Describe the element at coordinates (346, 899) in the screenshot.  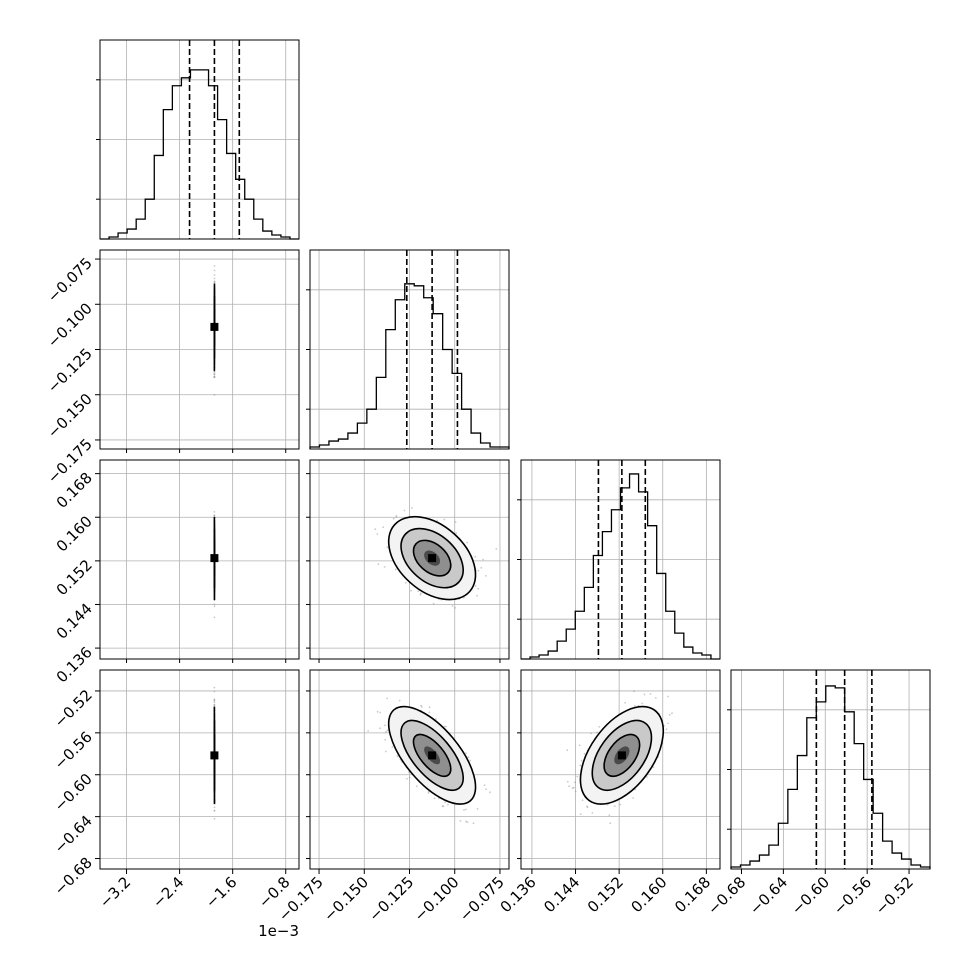
I see `x-tick-label: −0.150` at that location.